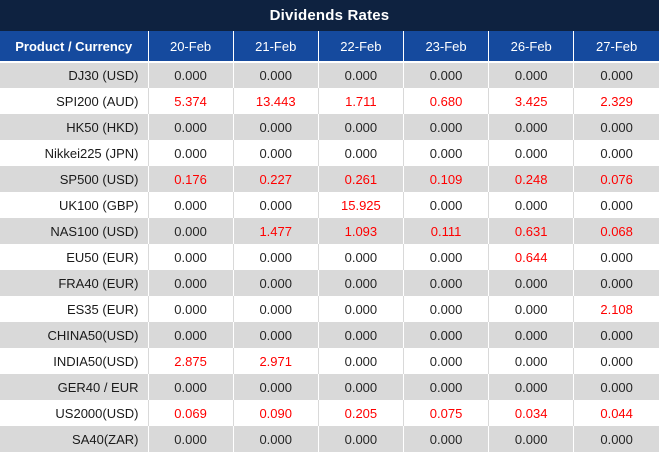  What do you see at coordinates (74, 335) in the screenshot?
I see `product-cell: CHINA50(USD)` at bounding box center [74, 335].